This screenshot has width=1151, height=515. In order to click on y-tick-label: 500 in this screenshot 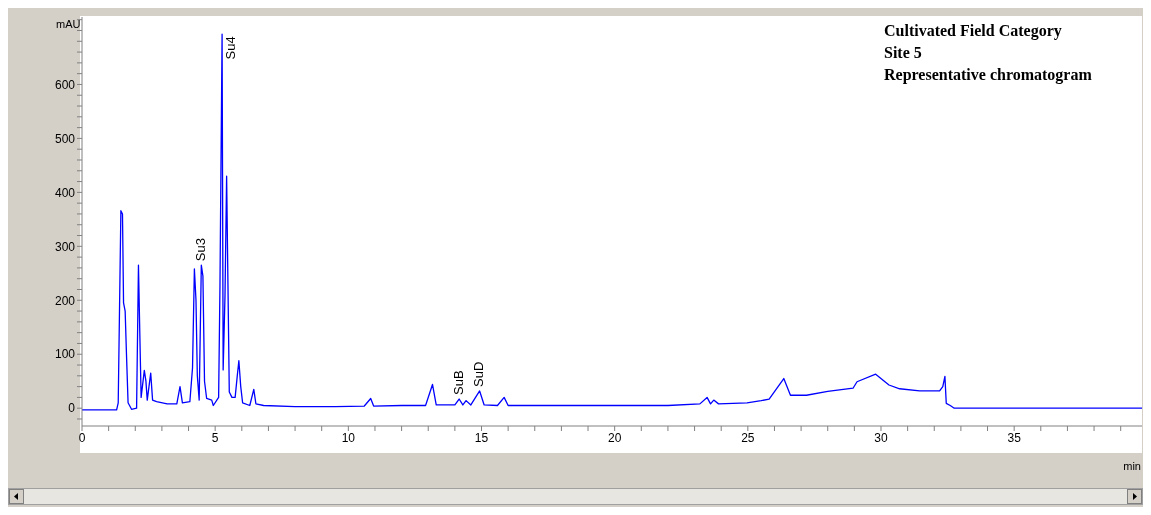, I will do `click(65, 138)`.